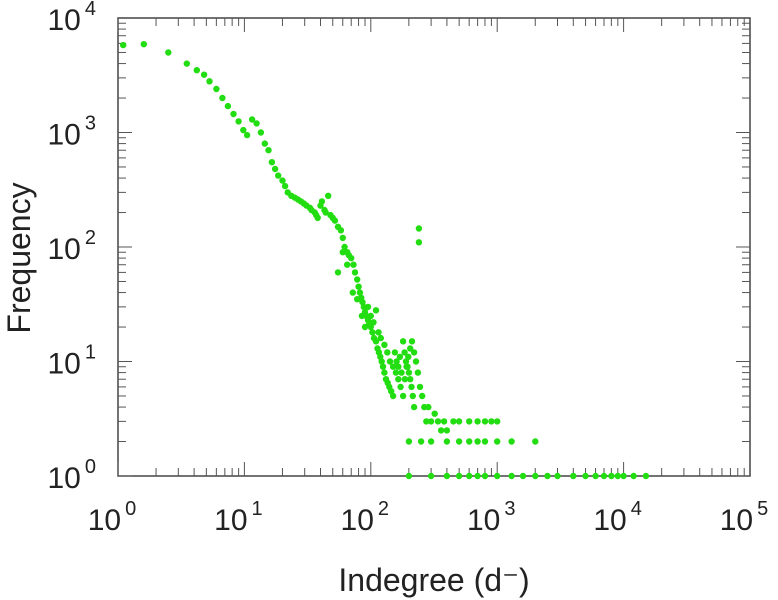 Image resolution: width=778 pixels, height=600 pixels. Describe the element at coordinates (433, 580) in the screenshot. I see `x-axis-label: Indegree (d⁻)` at that location.